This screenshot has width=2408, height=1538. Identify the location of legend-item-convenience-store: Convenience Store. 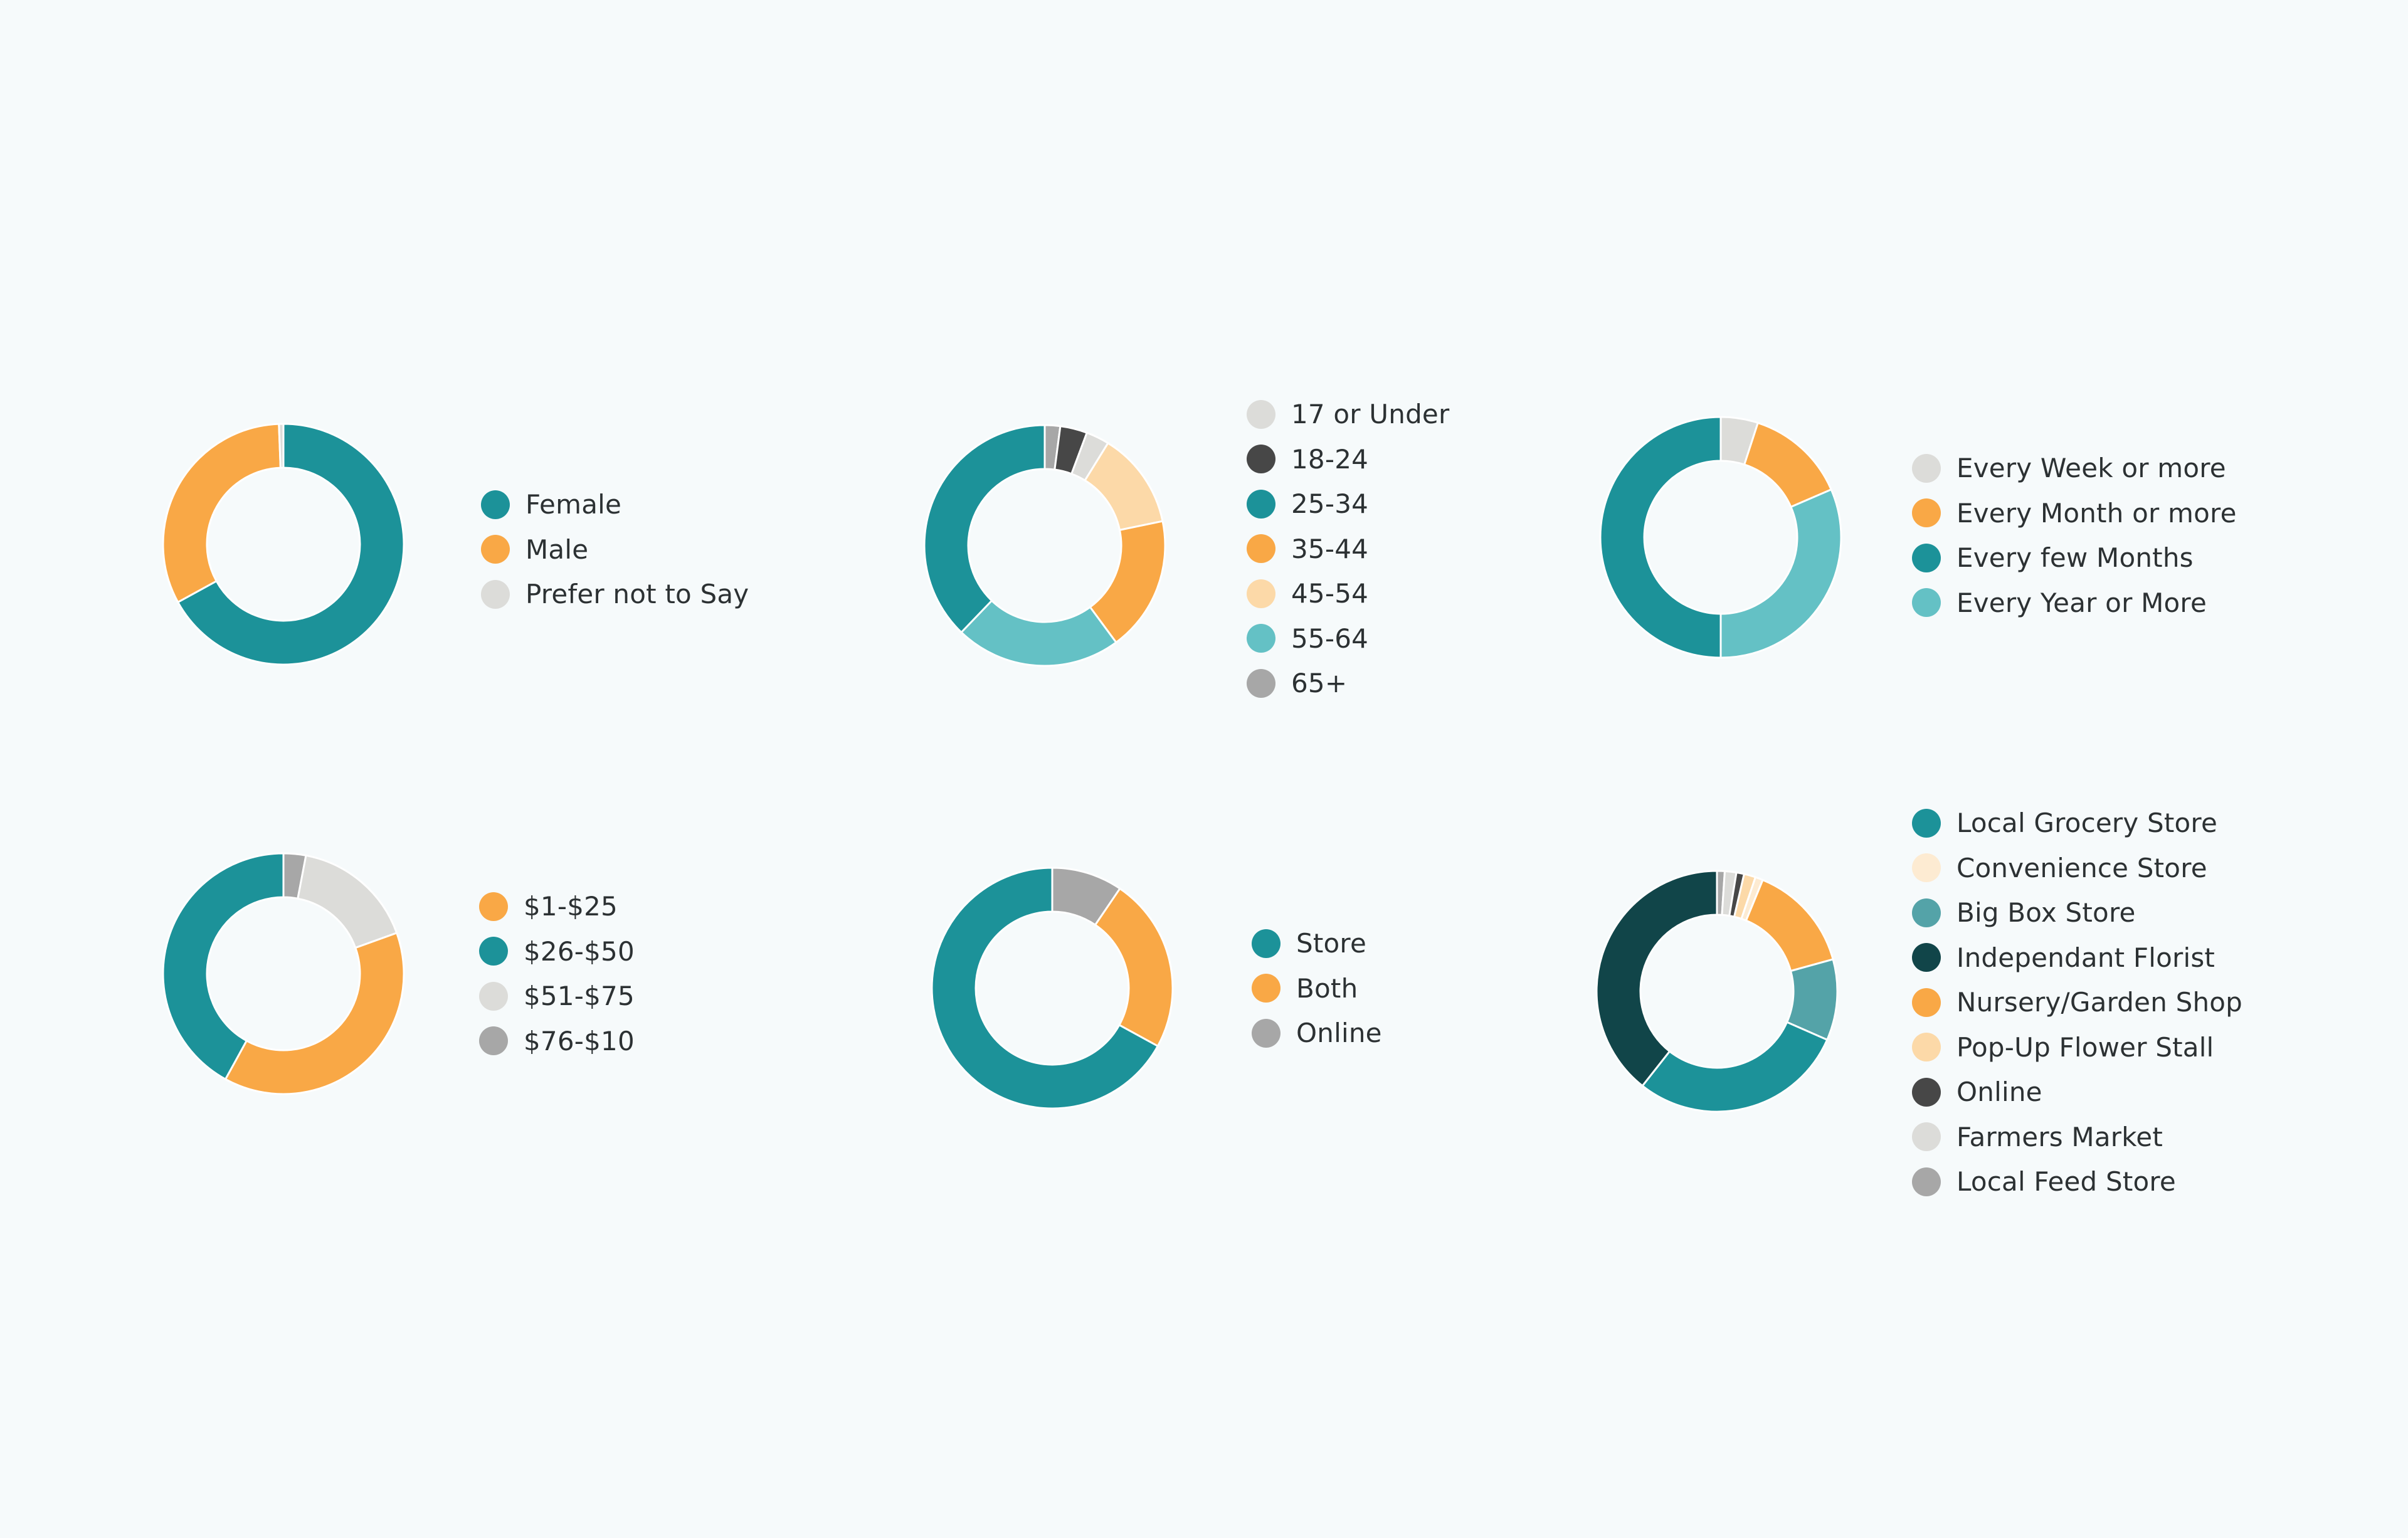
(2077, 869).